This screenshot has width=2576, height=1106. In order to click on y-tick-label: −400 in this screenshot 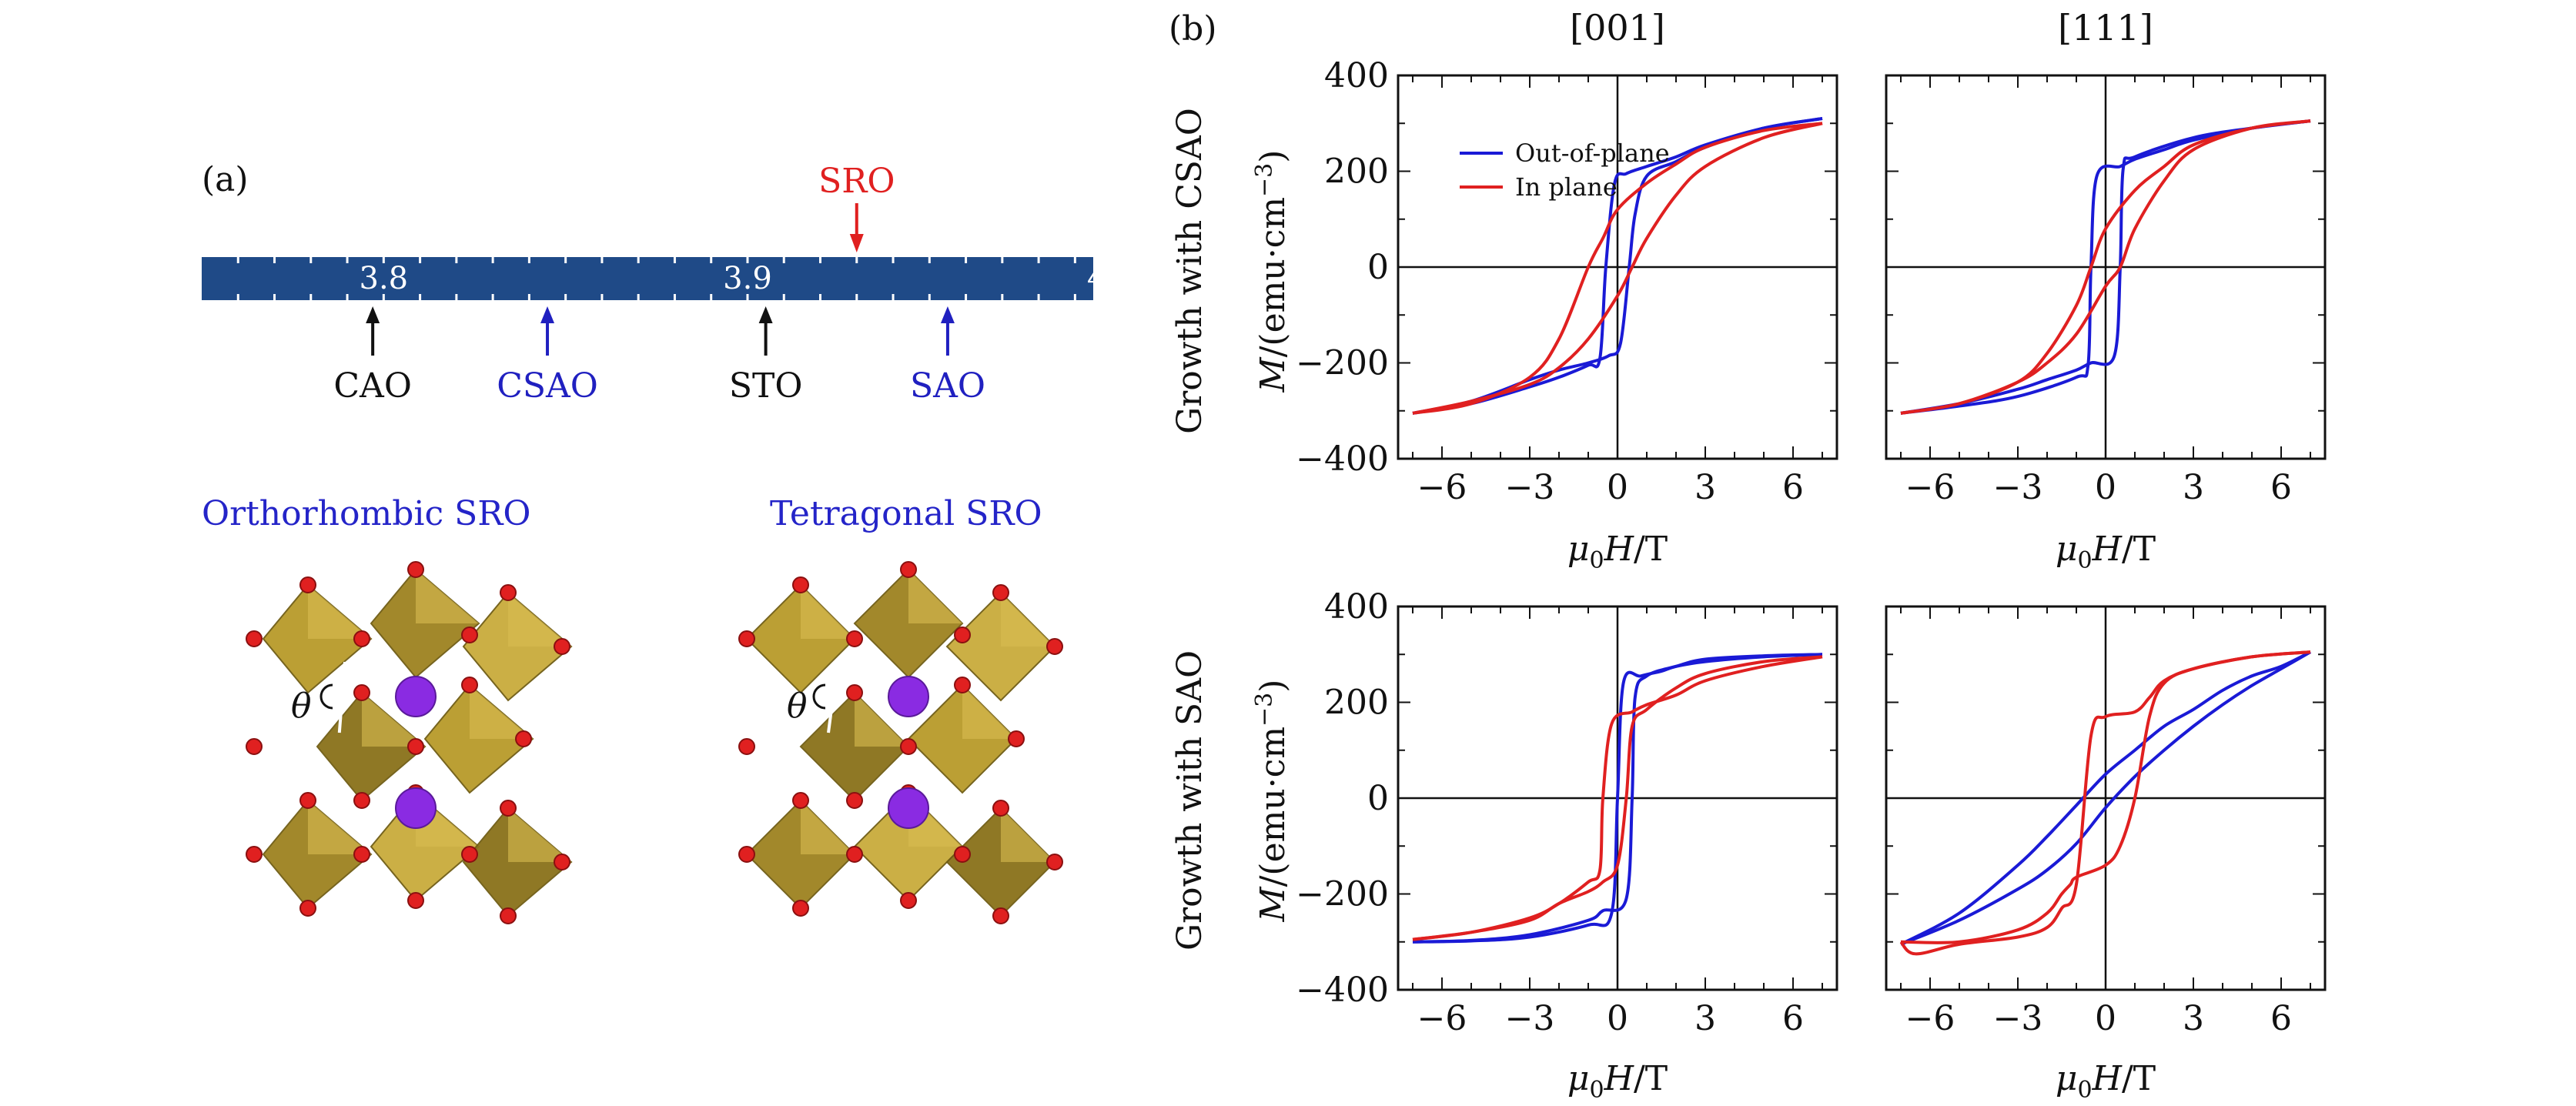, I will do `click(1342, 459)`.